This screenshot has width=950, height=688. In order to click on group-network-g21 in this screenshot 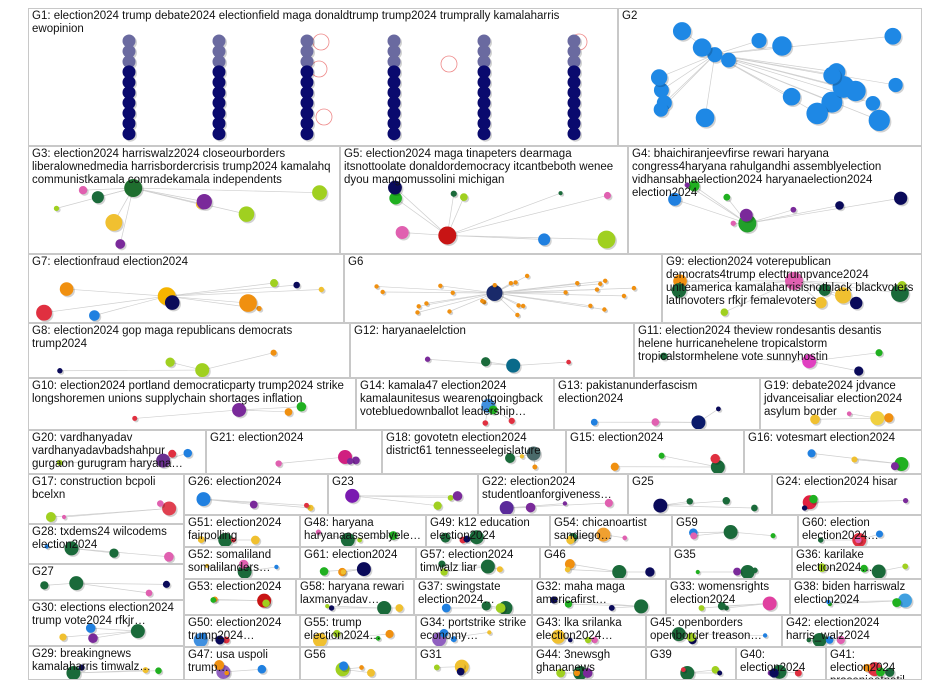, I will do `click(318, 459)`.